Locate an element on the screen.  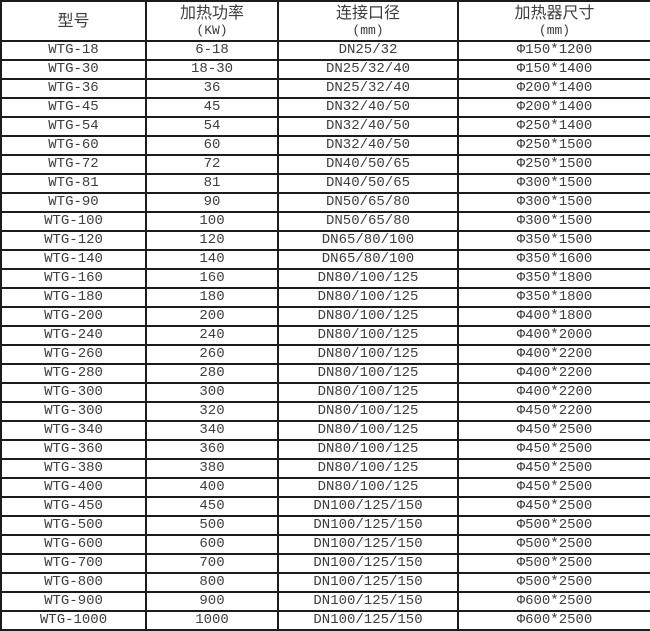
table-row: WTG-700 700 DN100/125/150 Φ500*2500 is located at coordinates (325, 563).